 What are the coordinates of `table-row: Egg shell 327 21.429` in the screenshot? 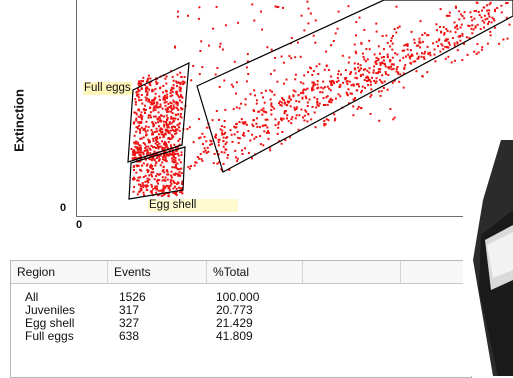 It's located at (241, 323).